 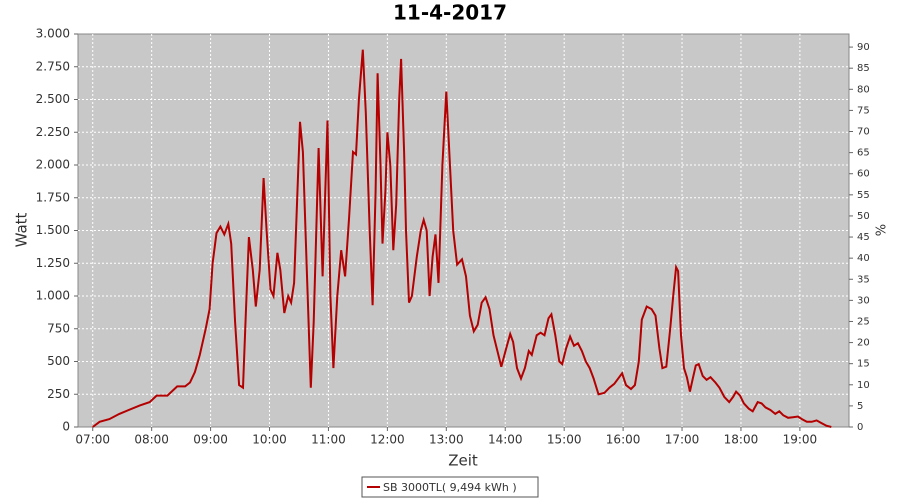 What do you see at coordinates (58, 361) in the screenshot?
I see `y-tick-label: 500` at bounding box center [58, 361].